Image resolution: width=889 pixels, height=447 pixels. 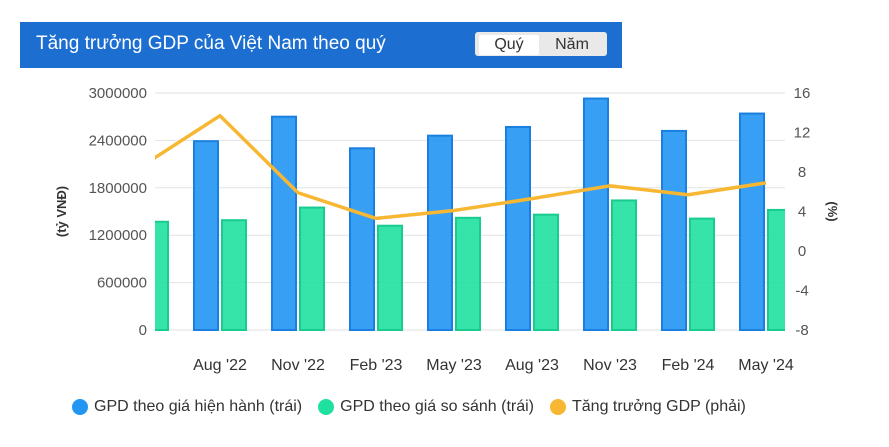 I want to click on y-right-tick-label: 16, so click(x=802, y=93).